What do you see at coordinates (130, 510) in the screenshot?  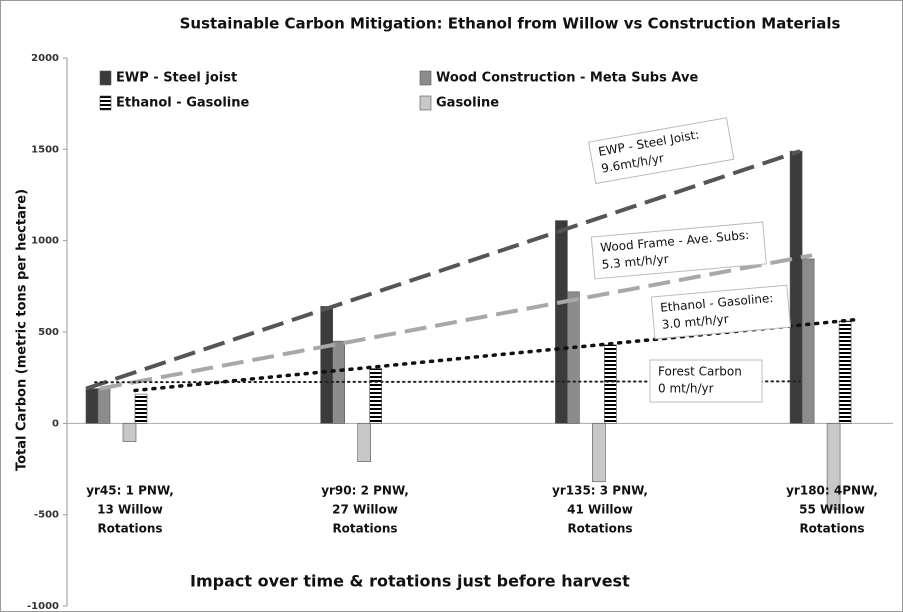 I see `x-tick-label: 13 Willow` at bounding box center [130, 510].